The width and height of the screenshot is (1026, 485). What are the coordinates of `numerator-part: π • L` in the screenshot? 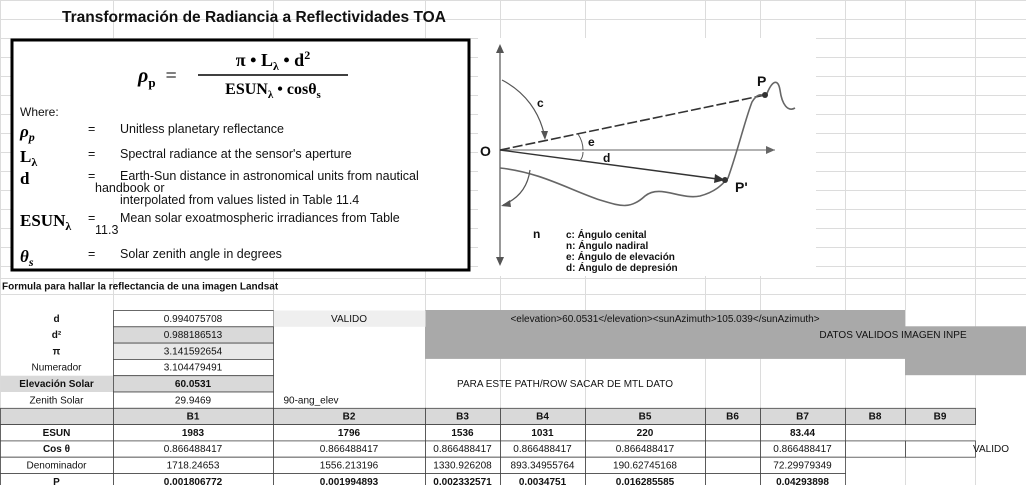 It's located at (254, 60).